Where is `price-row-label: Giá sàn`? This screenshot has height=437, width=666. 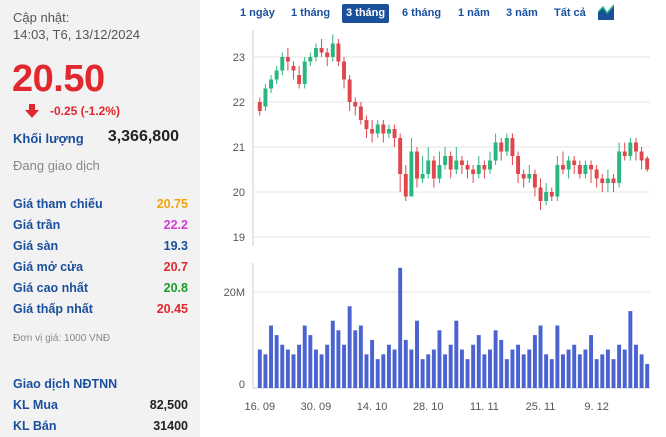
price-row-label: Giá sàn is located at coordinates (36, 246).